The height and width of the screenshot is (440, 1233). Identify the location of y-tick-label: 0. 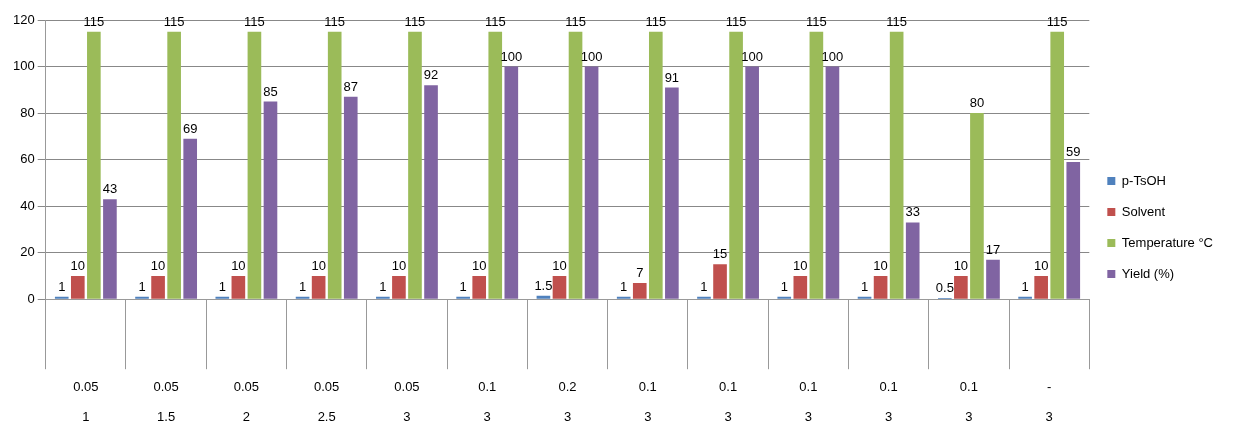
(31, 298).